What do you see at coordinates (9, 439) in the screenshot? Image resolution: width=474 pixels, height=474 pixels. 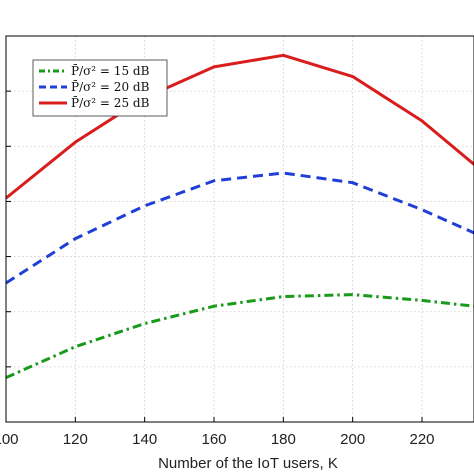 I see `x-tick-label: 100` at bounding box center [9, 439].